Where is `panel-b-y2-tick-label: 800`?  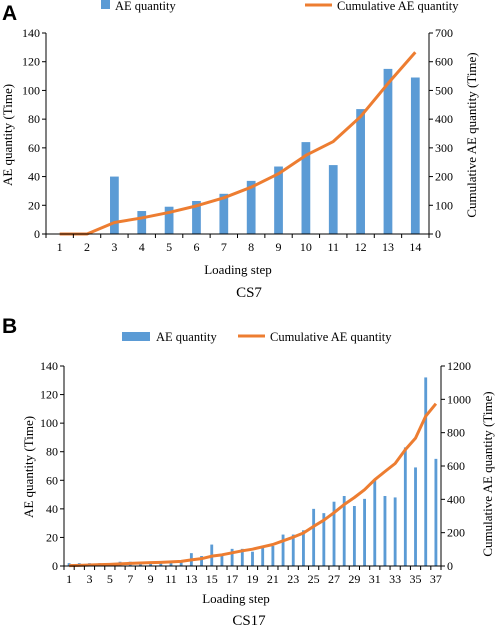
panel-b-y2-tick-label: 800 is located at coordinates (456, 433).